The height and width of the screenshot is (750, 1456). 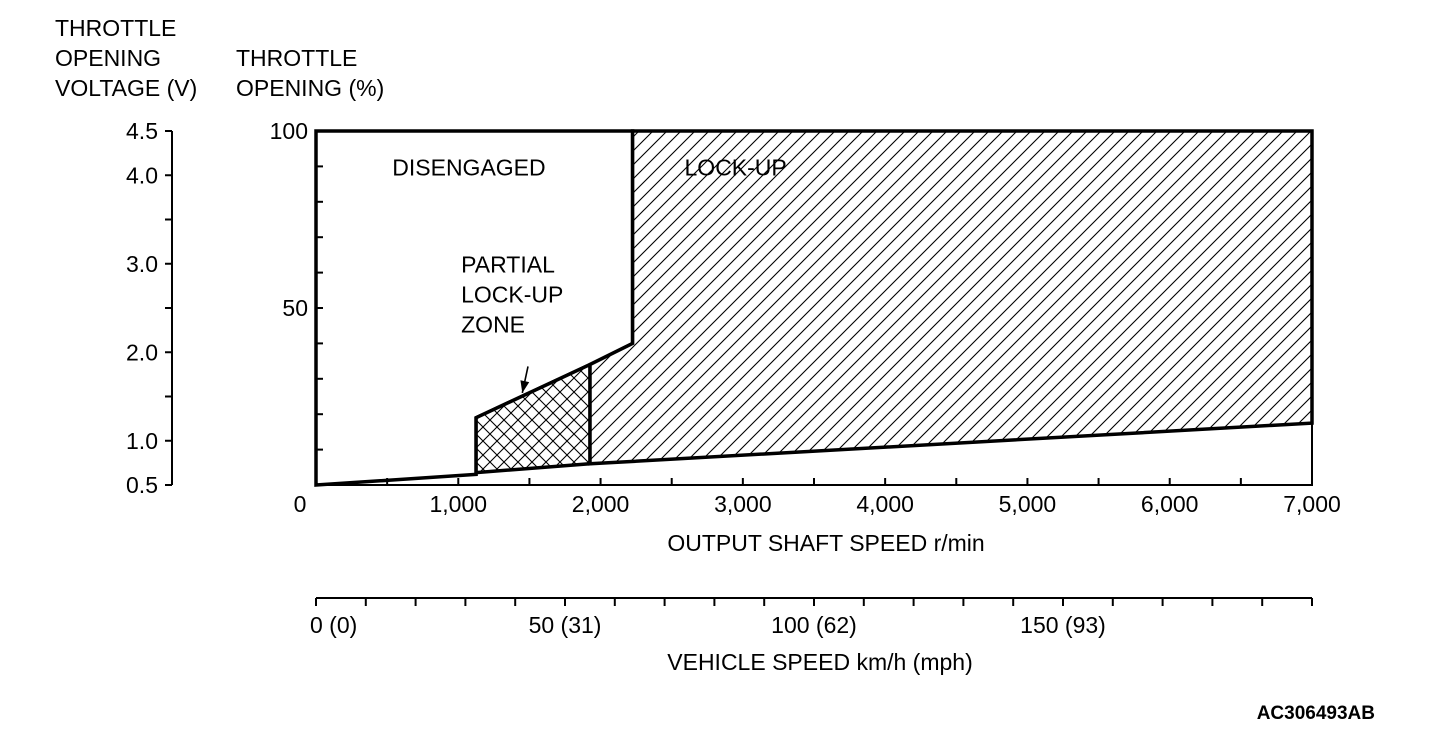 I want to click on speed-tick-label: 5,000, so click(x=1028, y=504).